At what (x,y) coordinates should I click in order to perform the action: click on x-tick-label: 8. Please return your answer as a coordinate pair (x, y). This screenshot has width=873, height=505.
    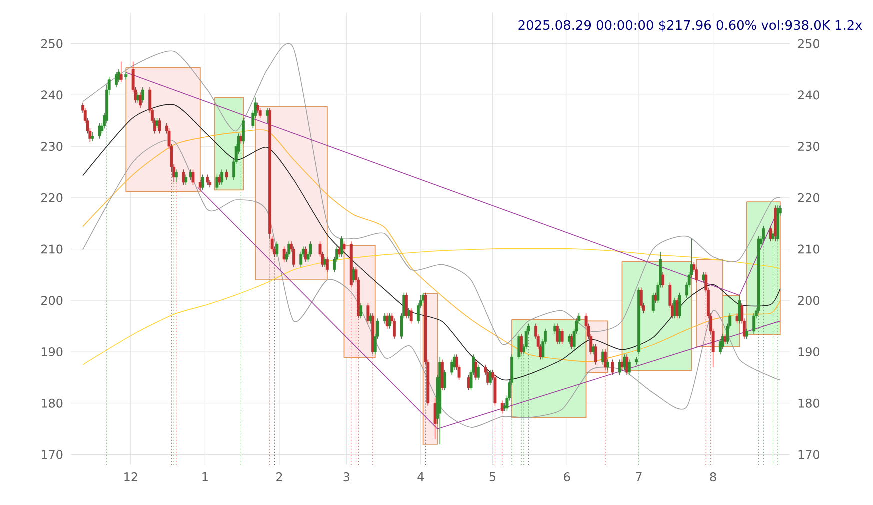
    Looking at the image, I should click on (713, 477).